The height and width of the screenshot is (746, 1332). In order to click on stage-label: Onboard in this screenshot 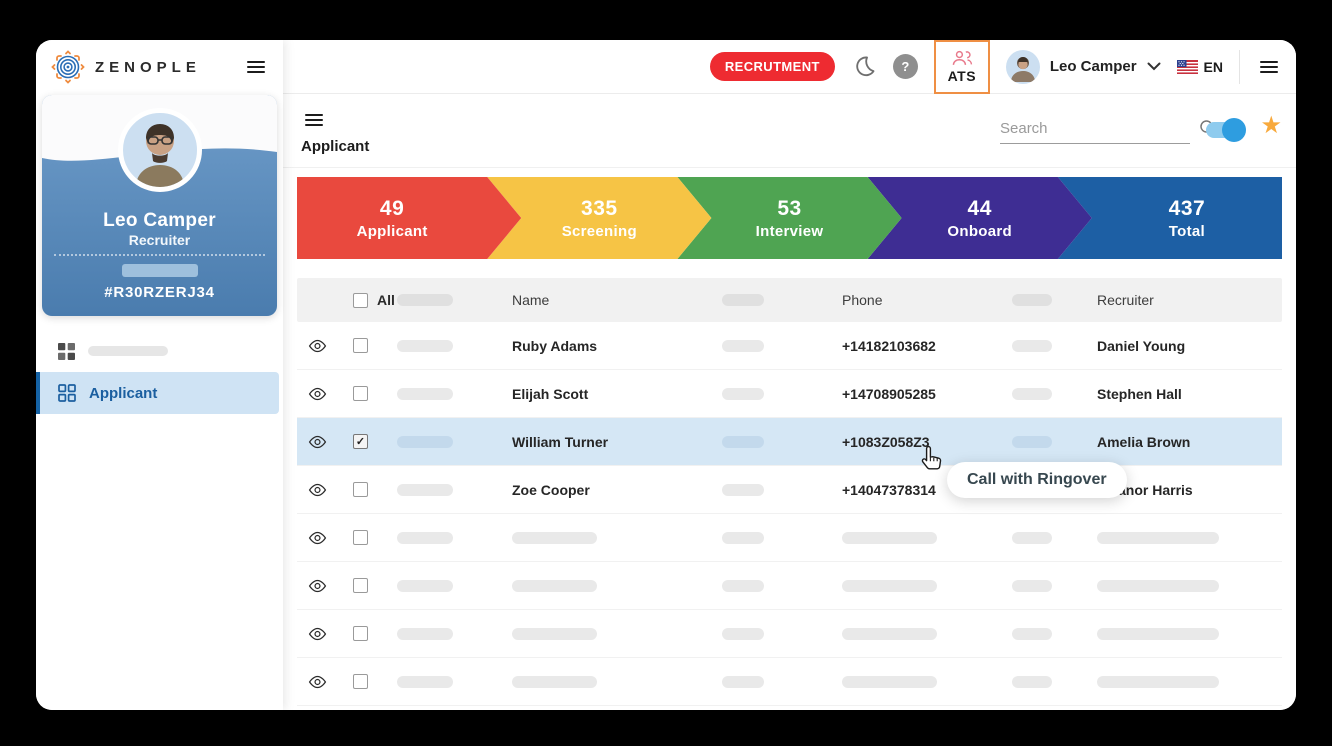, I will do `click(980, 231)`.